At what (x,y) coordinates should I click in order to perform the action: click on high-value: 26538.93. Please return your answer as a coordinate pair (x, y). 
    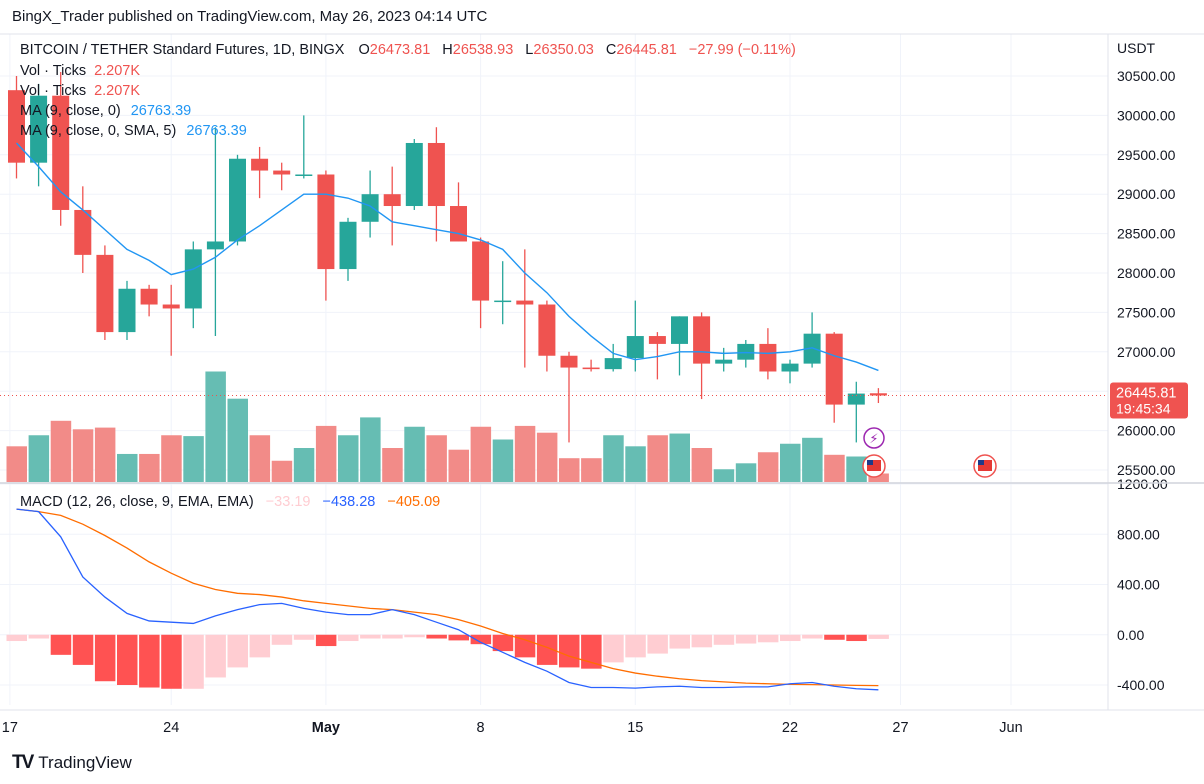
    Looking at the image, I should click on (483, 50).